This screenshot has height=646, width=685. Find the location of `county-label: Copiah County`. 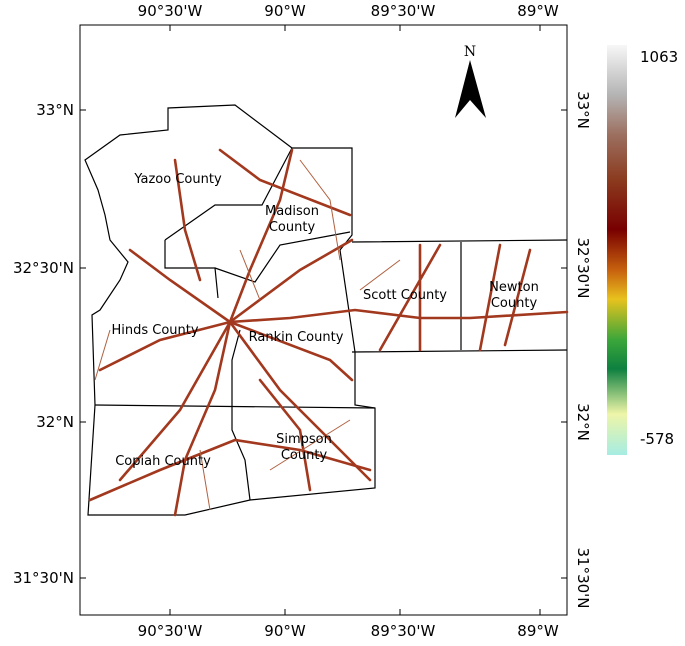

county-label: Copiah County is located at coordinates (163, 461).